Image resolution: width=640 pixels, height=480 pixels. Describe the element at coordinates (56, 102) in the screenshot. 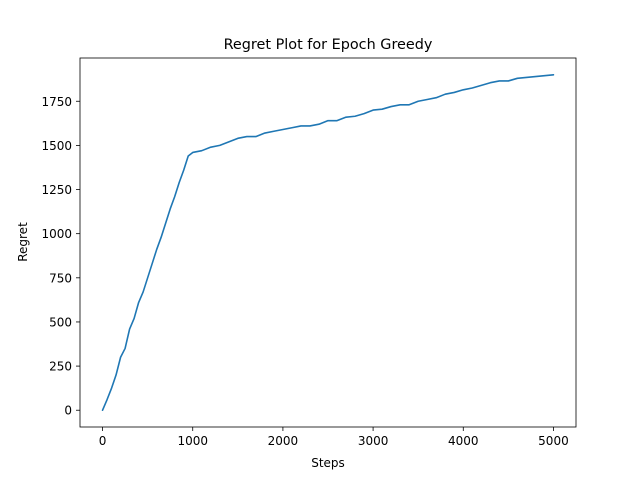

I see `y-tick-label: 1750` at that location.